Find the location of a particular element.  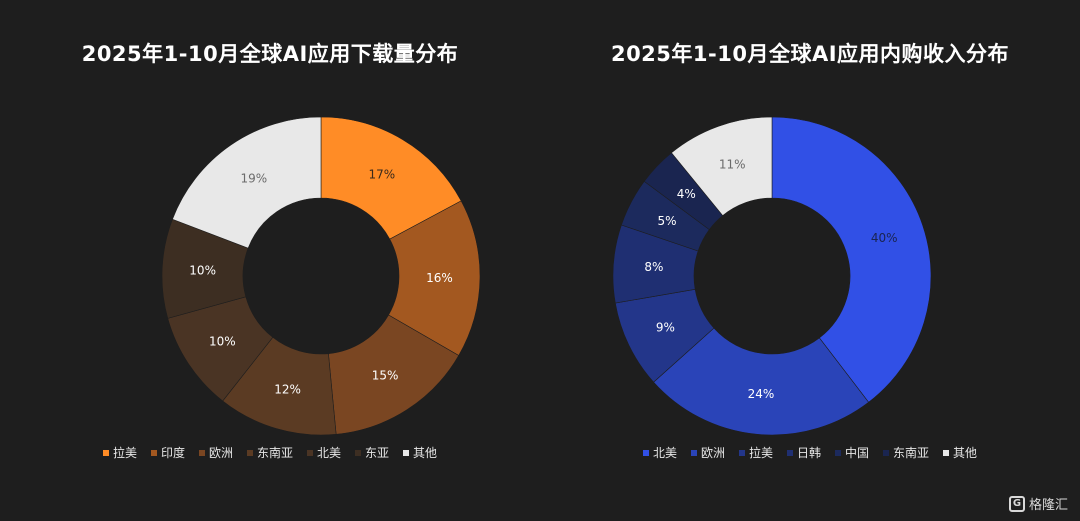

data-label: 11% is located at coordinates (732, 164).